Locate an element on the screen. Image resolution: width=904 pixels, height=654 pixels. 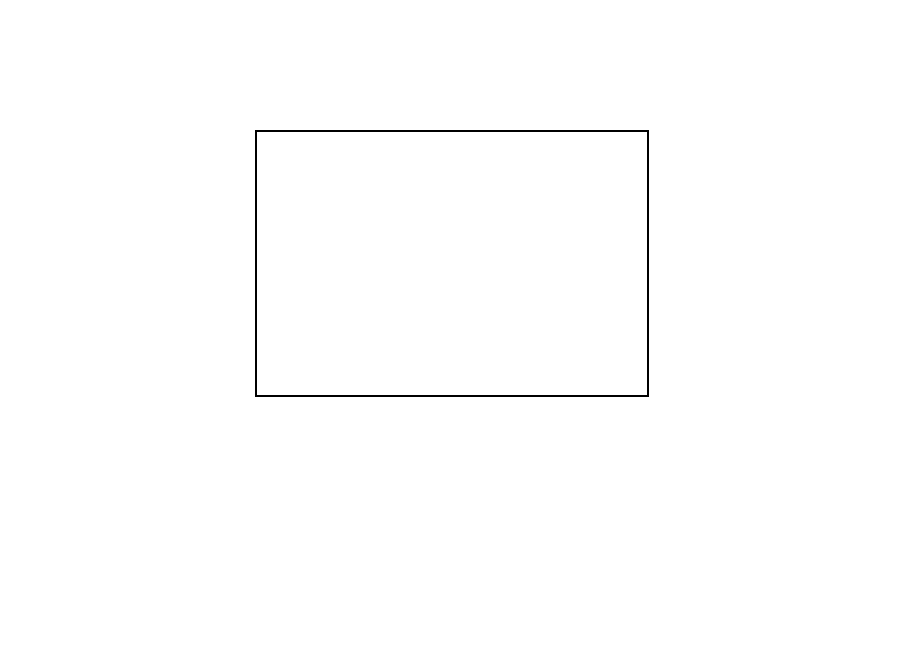
colorbar is located at coordinates (672, 282).